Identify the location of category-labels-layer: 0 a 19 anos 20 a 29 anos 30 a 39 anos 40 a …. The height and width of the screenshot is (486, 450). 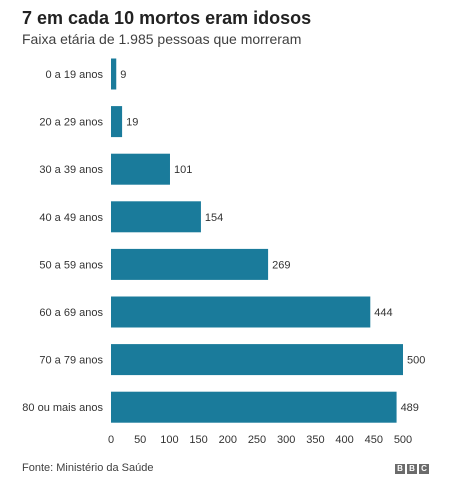
(62, 241).